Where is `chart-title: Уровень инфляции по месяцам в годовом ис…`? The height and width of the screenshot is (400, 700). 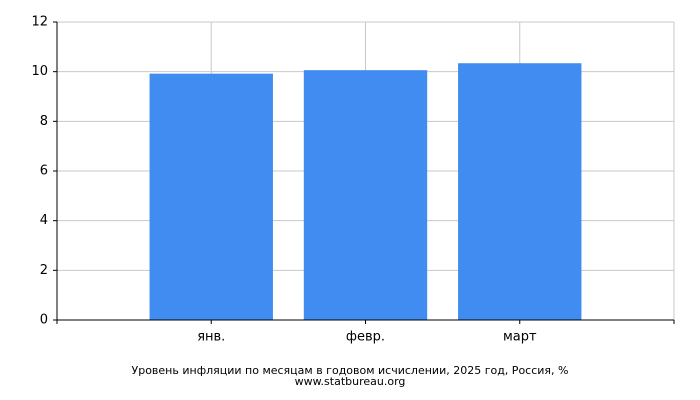
chart-title: Уровень инфляции по месяцам в годовом ис… is located at coordinates (350, 370).